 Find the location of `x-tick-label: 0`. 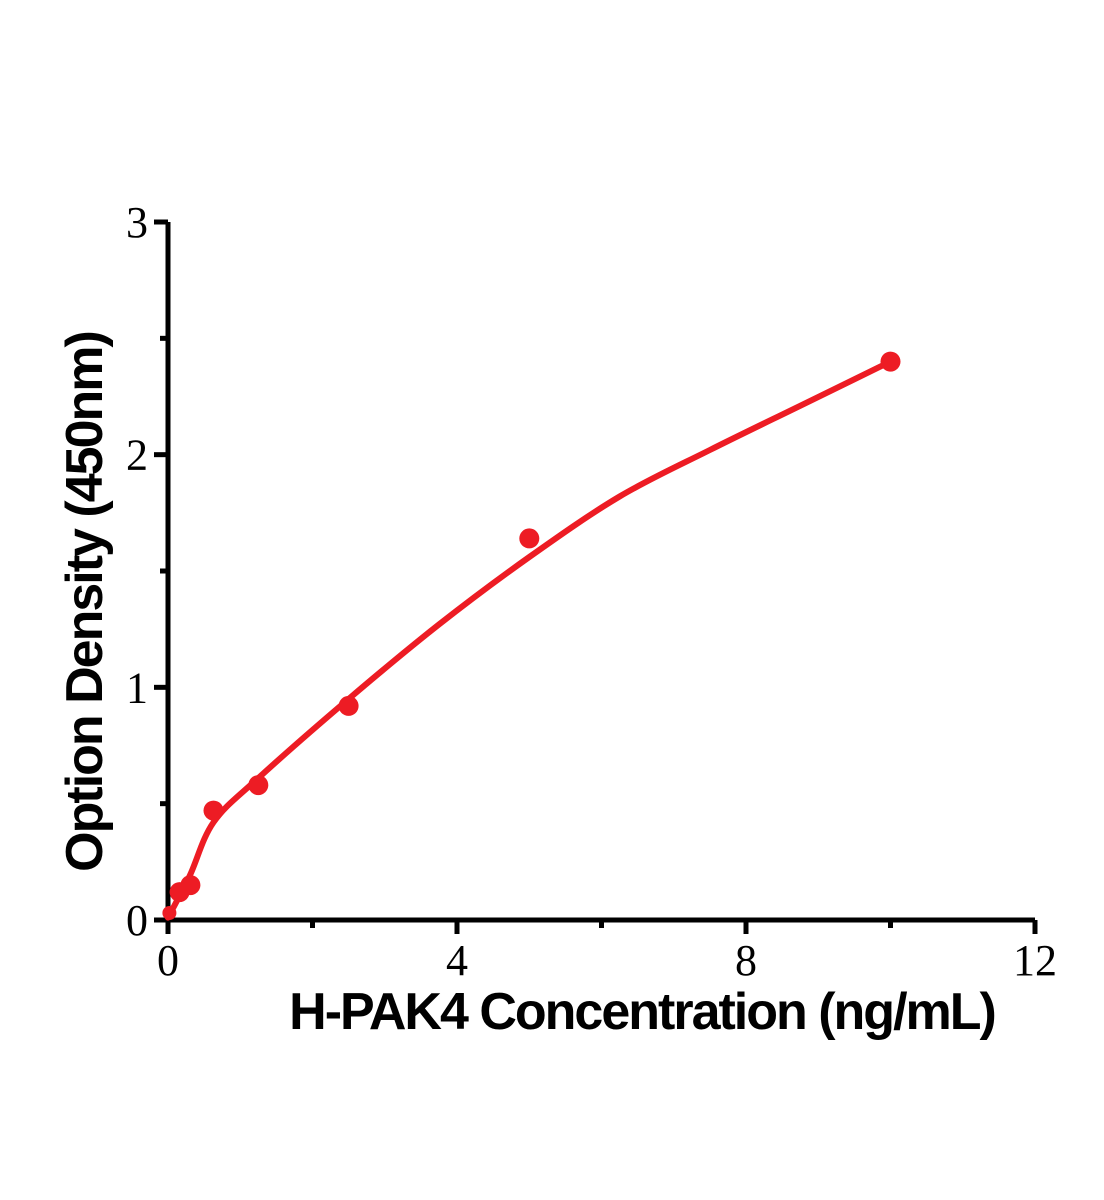

x-tick-label: 0 is located at coordinates (168, 960).